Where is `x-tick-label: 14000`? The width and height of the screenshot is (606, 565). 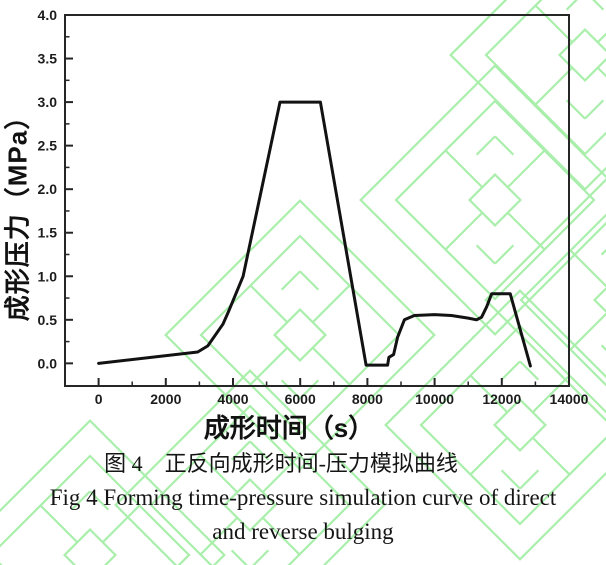
x-tick-label: 14000 is located at coordinates (569, 399).